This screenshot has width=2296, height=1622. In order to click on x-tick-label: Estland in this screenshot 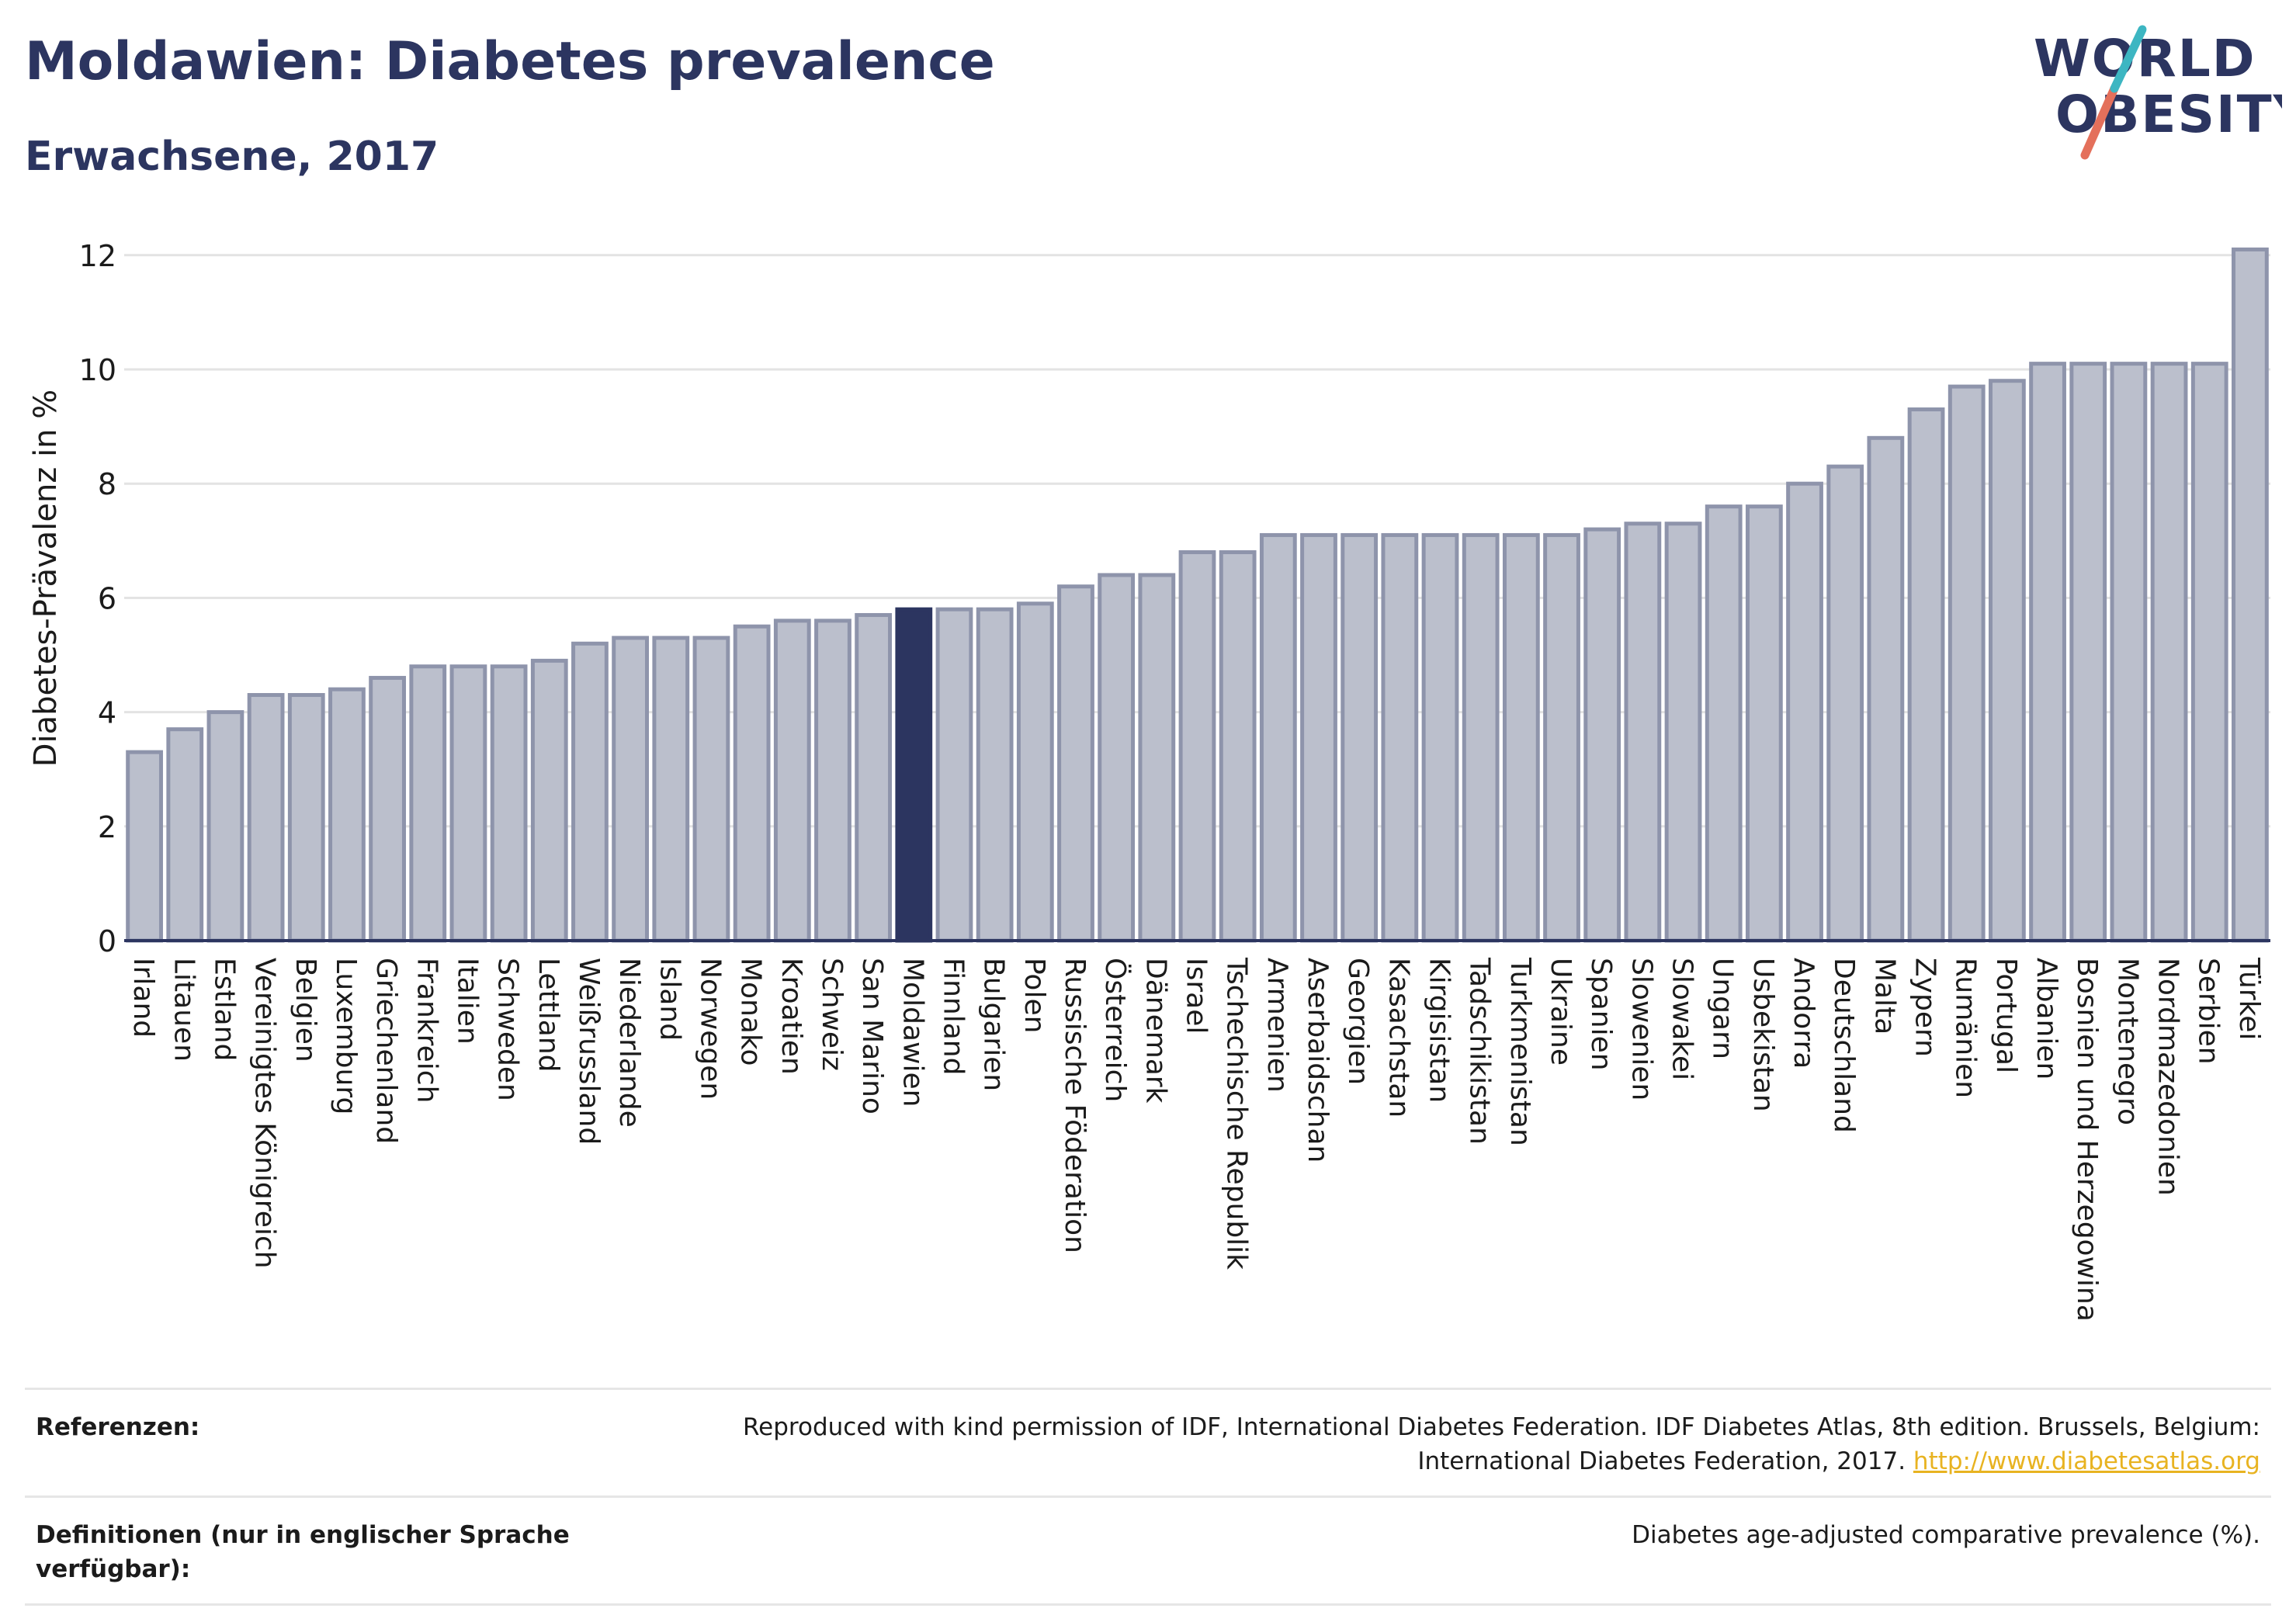, I will do `click(224, 1010)`.